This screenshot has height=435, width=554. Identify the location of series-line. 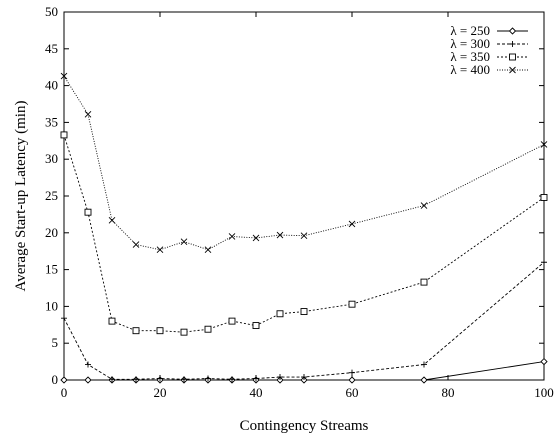
(304, 371).